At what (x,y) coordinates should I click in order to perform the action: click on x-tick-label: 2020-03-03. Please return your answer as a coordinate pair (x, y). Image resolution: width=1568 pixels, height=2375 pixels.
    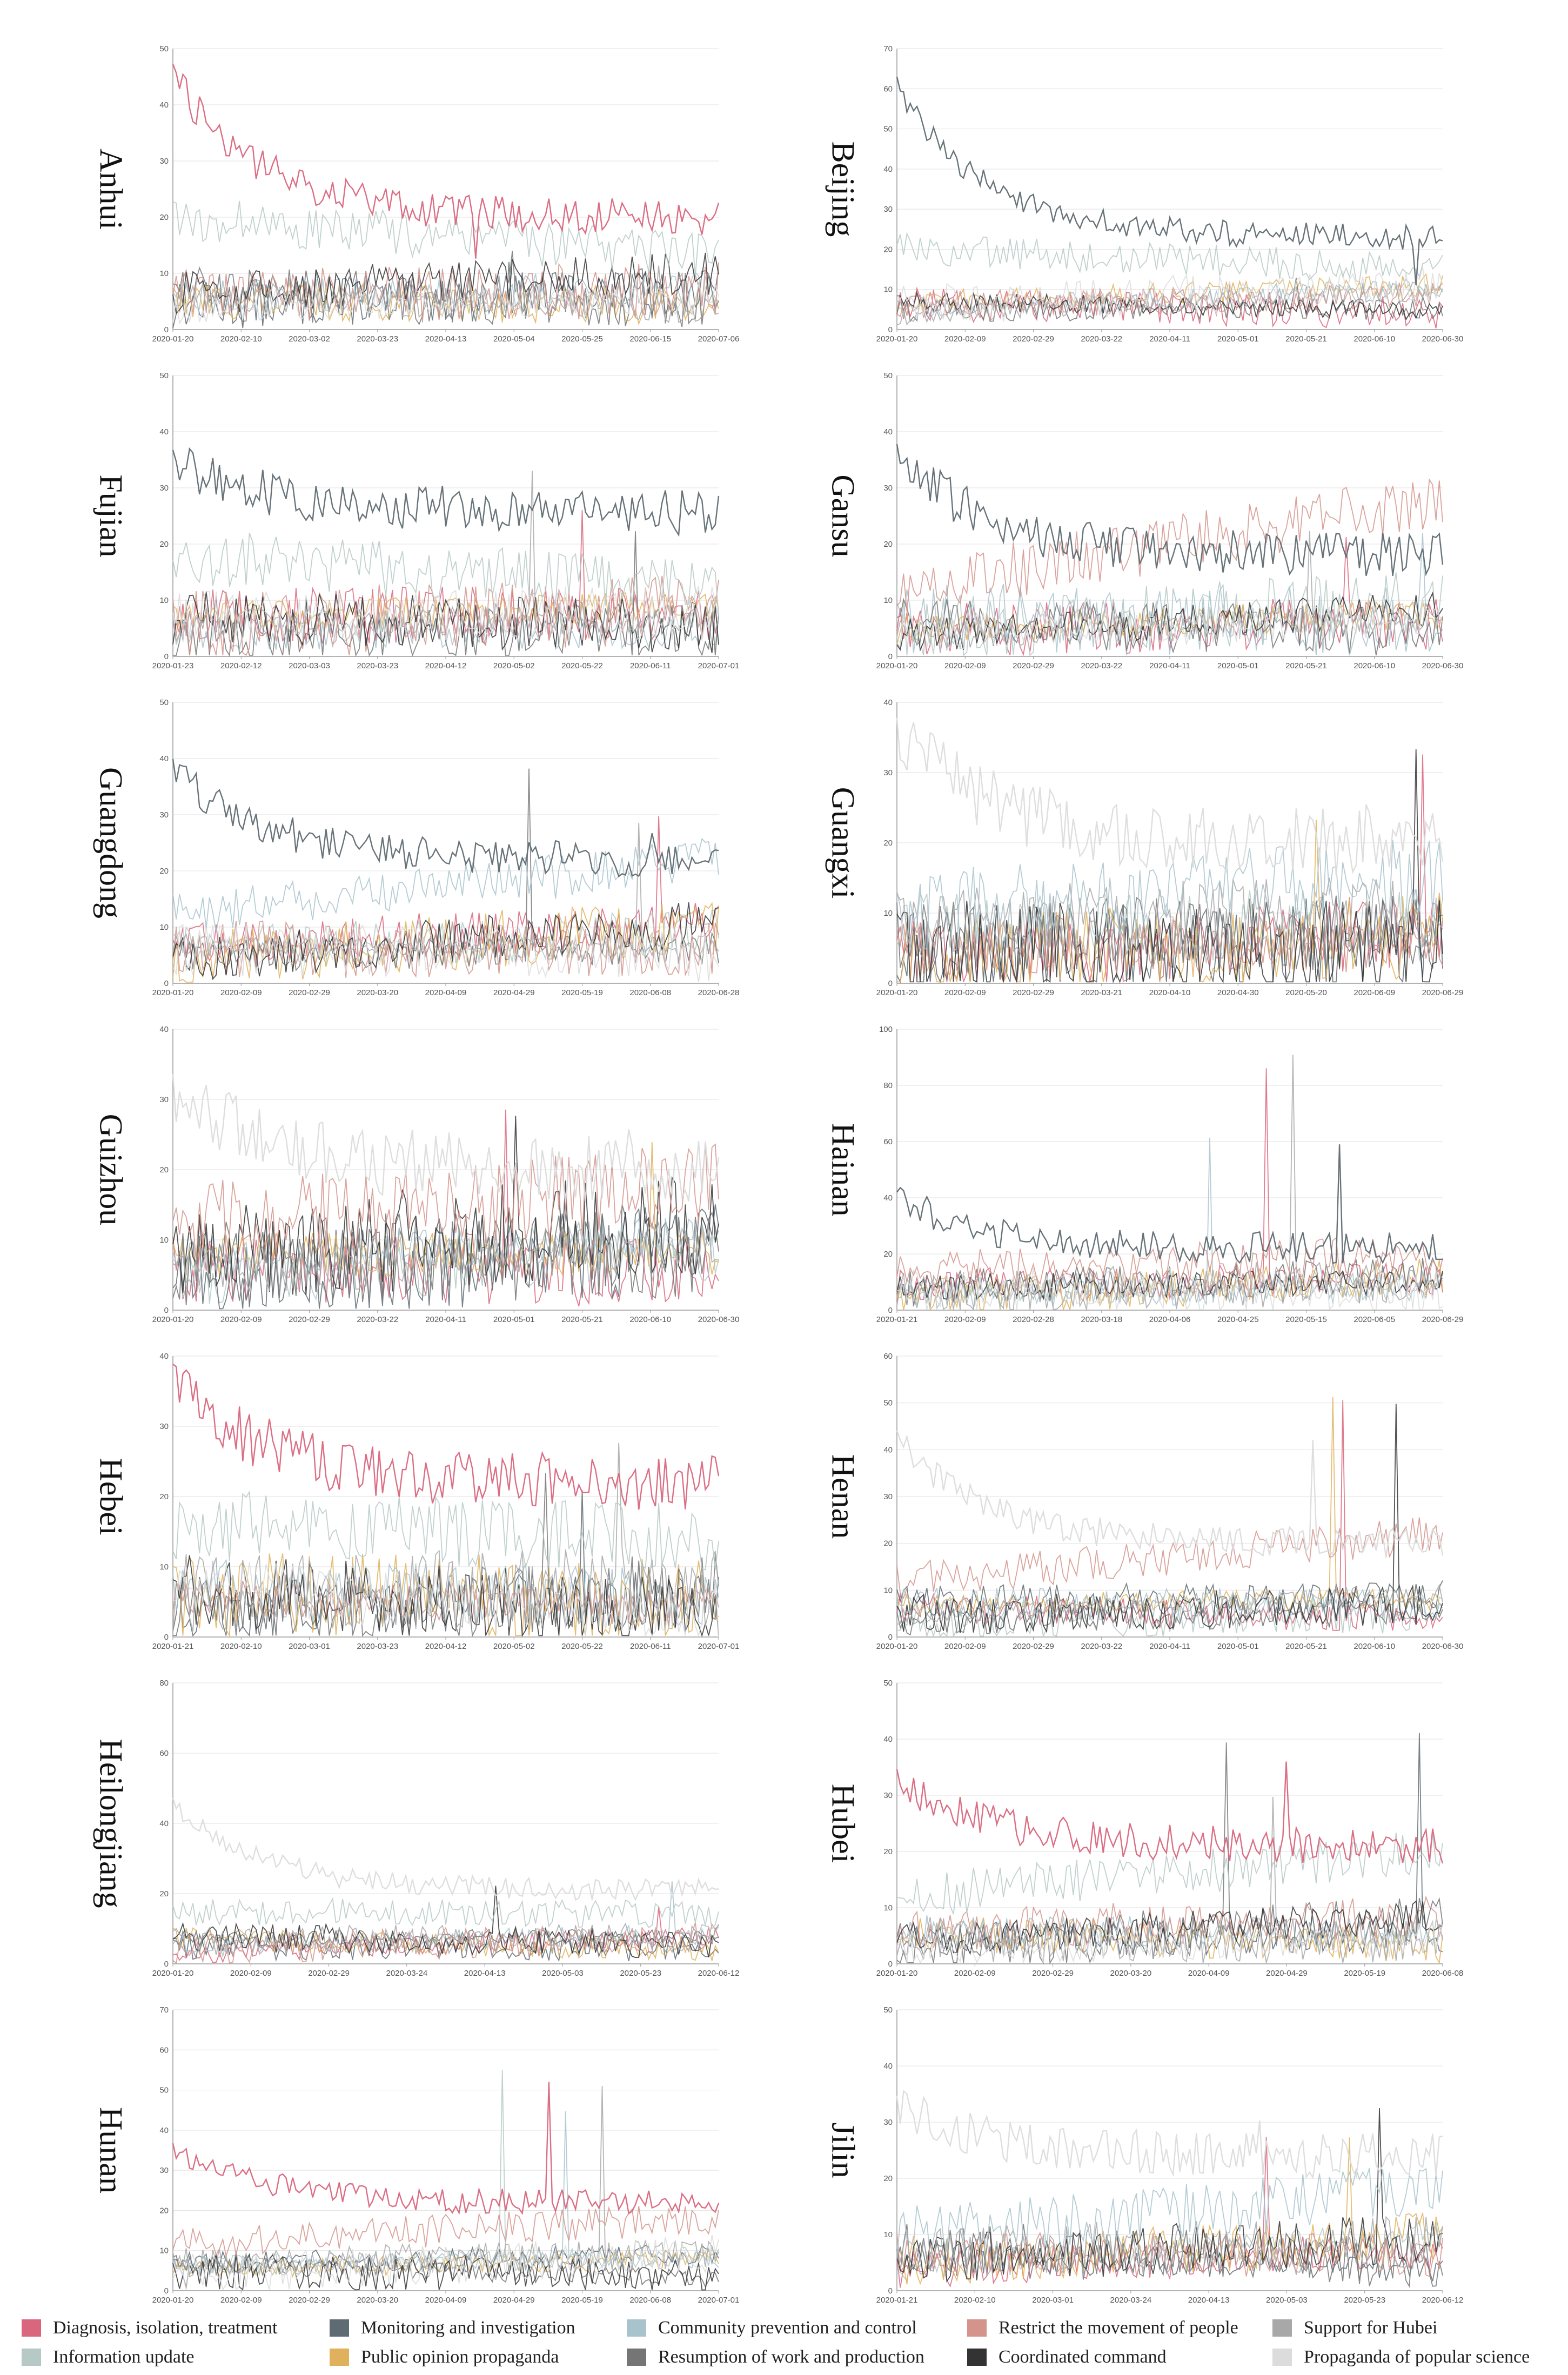
    Looking at the image, I should click on (309, 665).